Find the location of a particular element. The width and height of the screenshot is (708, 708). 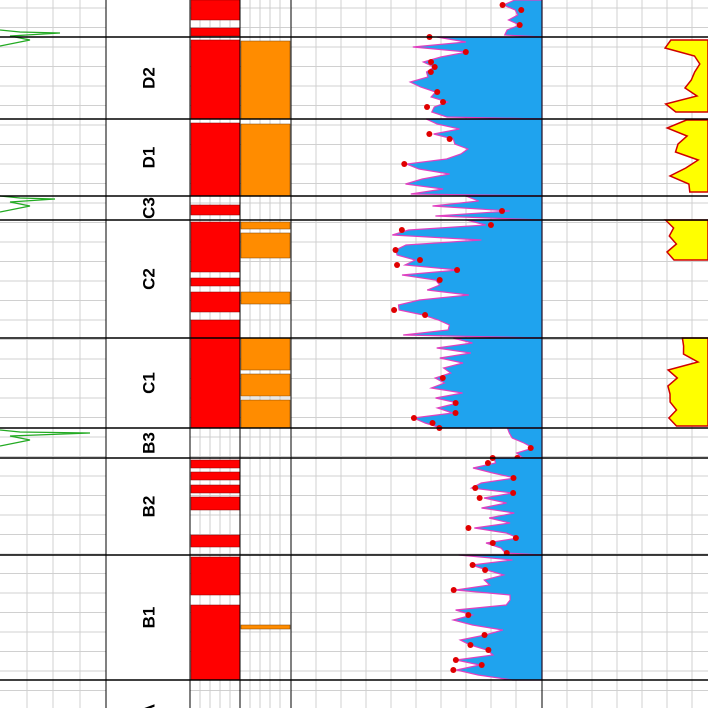

zone-label: B1 is located at coordinates (148, 618).